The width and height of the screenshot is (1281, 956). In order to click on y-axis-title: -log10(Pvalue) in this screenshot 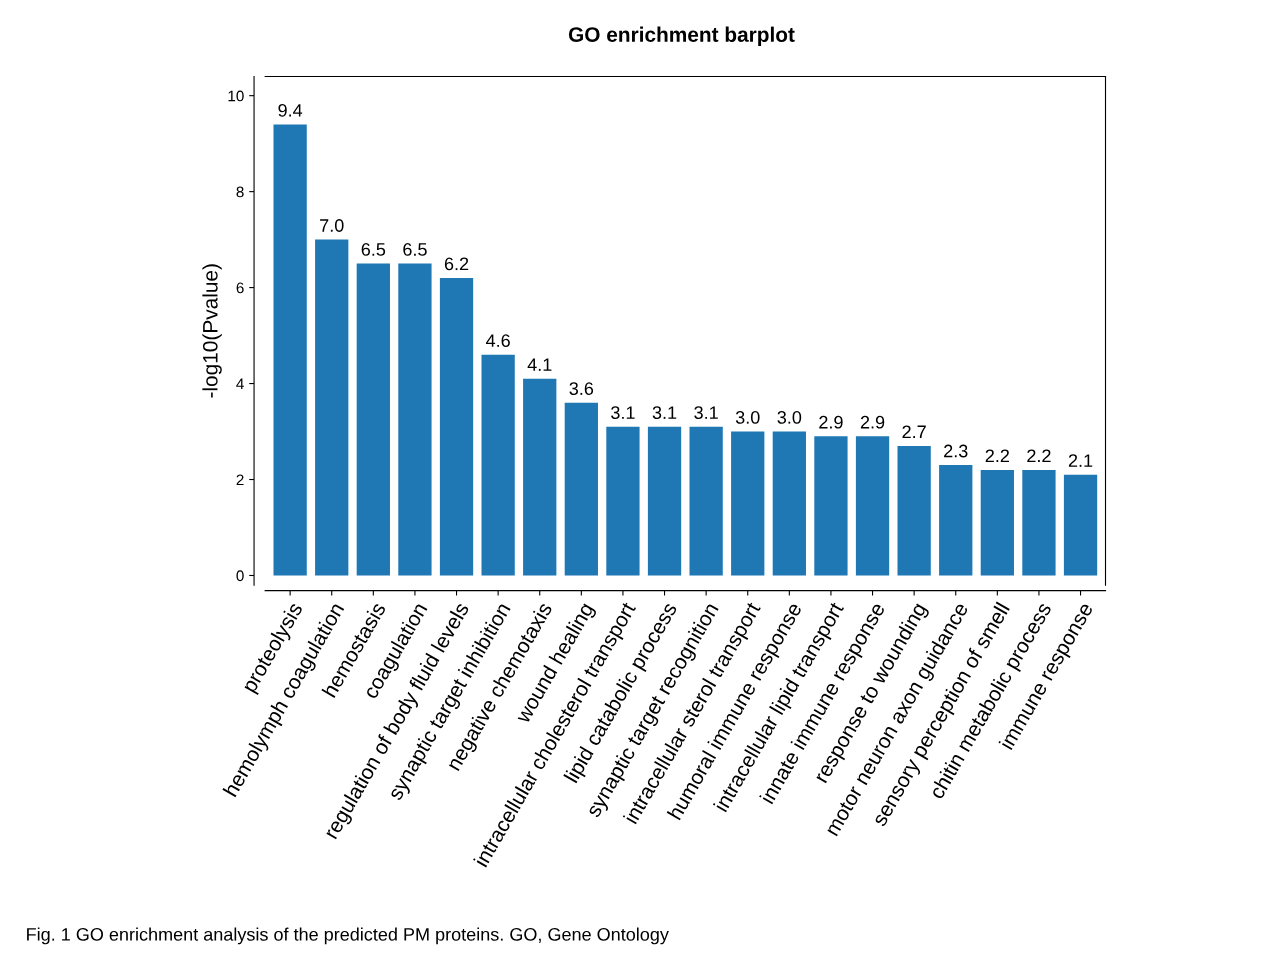, I will do `click(212, 331)`.